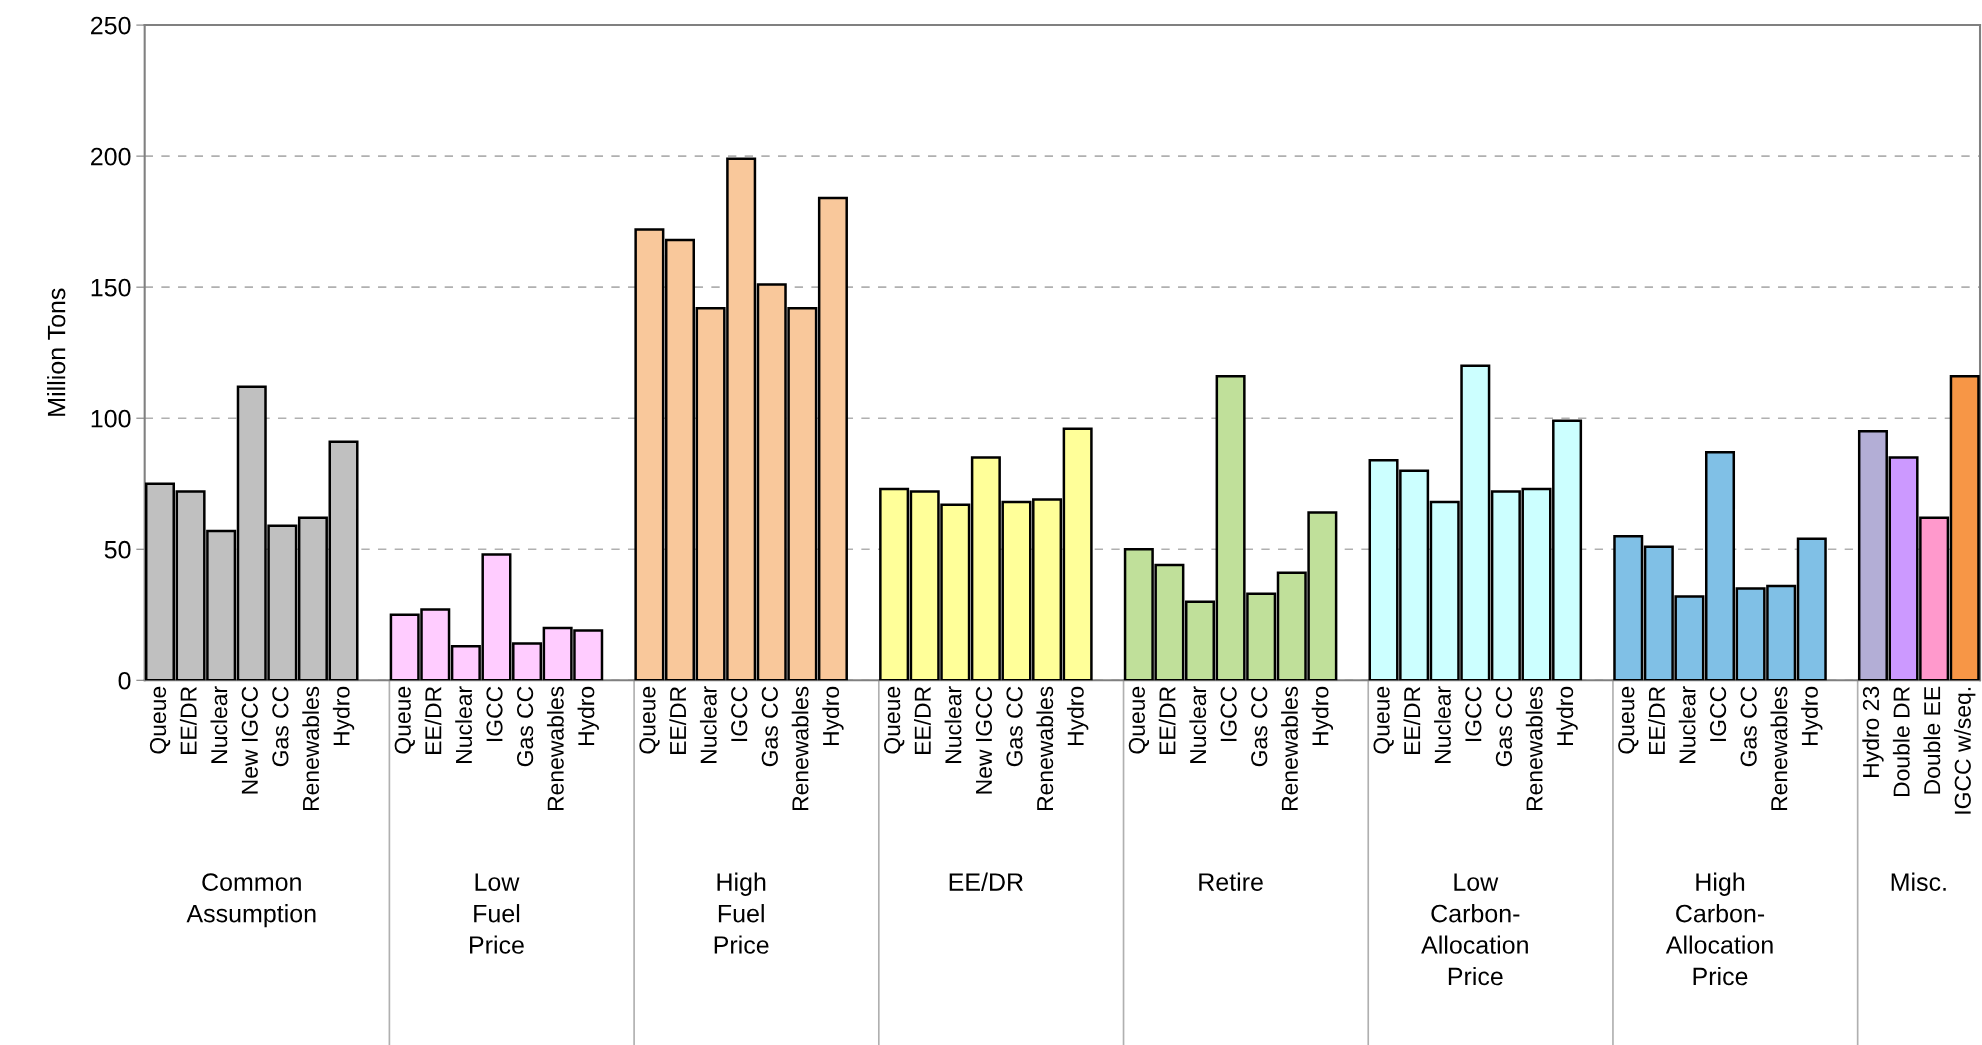  I want to click on y-tick-label: 150, so click(111, 287).